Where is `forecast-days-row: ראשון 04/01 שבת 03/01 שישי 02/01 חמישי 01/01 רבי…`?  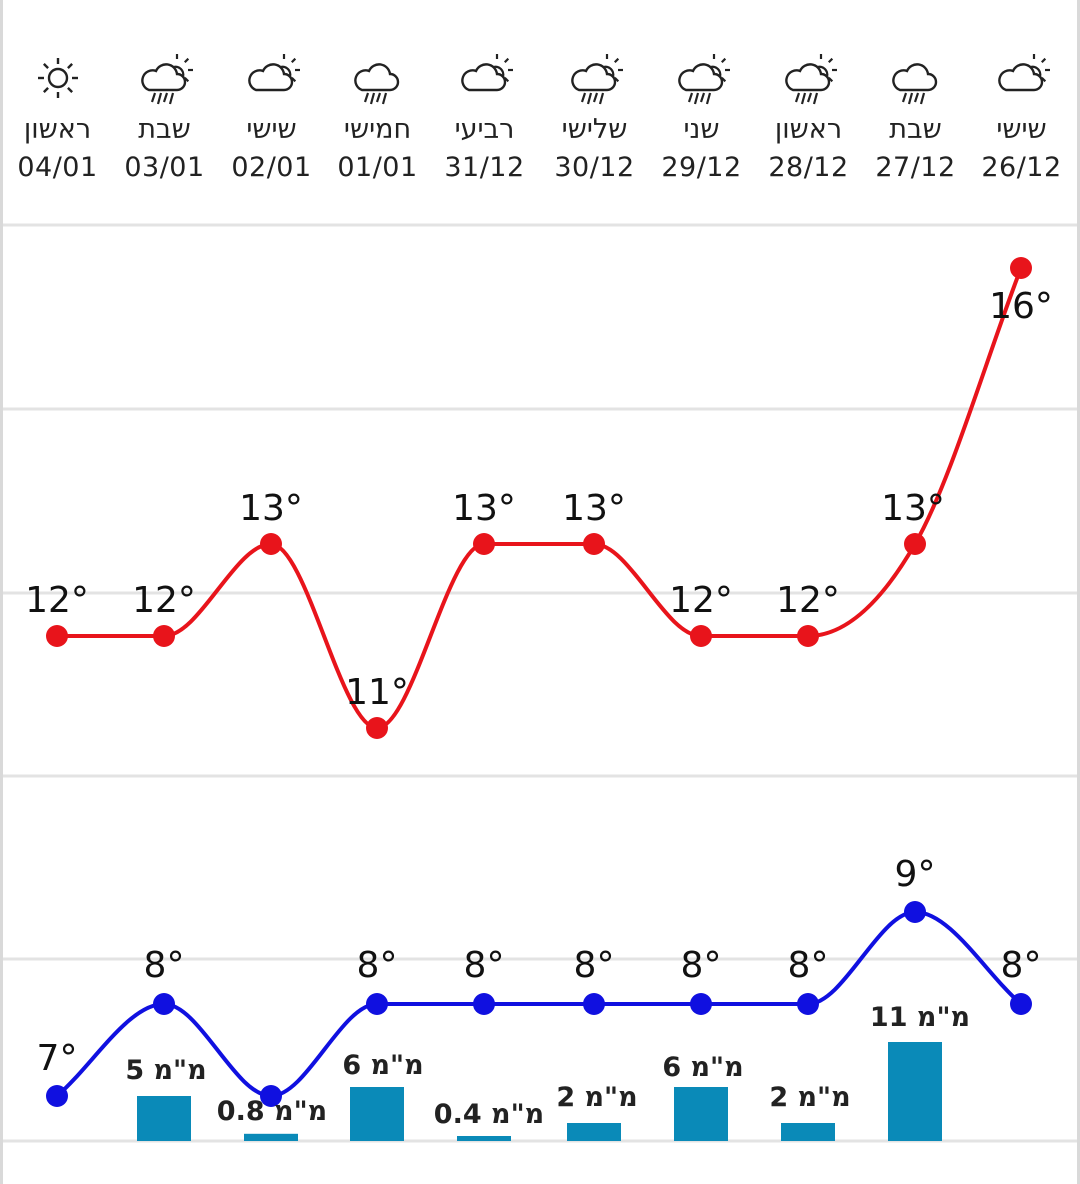 forecast-days-row: ראשון 04/01 שבת 03/01 שישי 02/01 חמישי 01/01 רבי… is located at coordinates (540, 125).